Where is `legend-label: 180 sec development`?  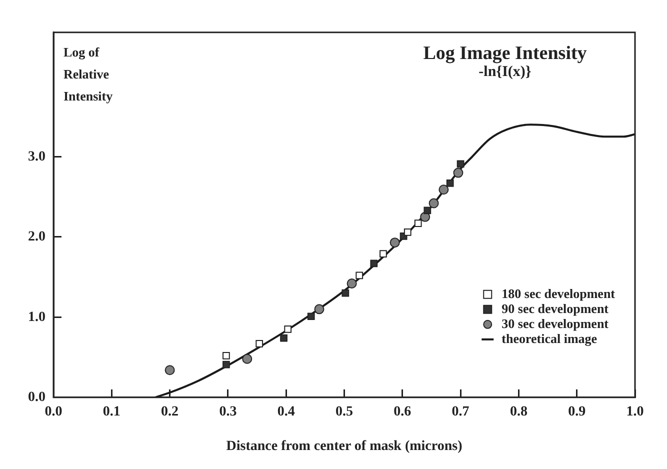
legend-label: 180 sec development is located at coordinates (559, 293).